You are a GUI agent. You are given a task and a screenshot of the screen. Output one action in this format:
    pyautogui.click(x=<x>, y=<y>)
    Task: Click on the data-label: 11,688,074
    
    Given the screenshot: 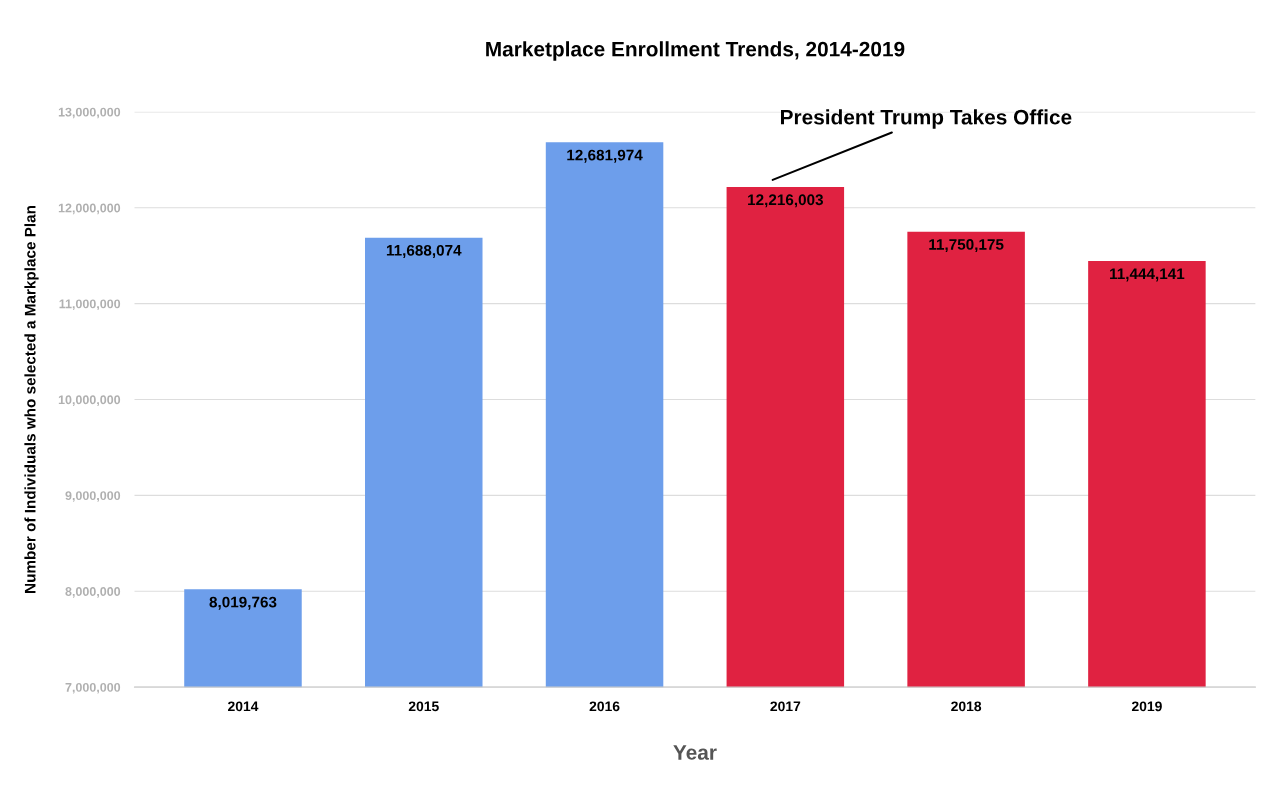 What is the action you would take?
    pyautogui.click(x=424, y=251)
    